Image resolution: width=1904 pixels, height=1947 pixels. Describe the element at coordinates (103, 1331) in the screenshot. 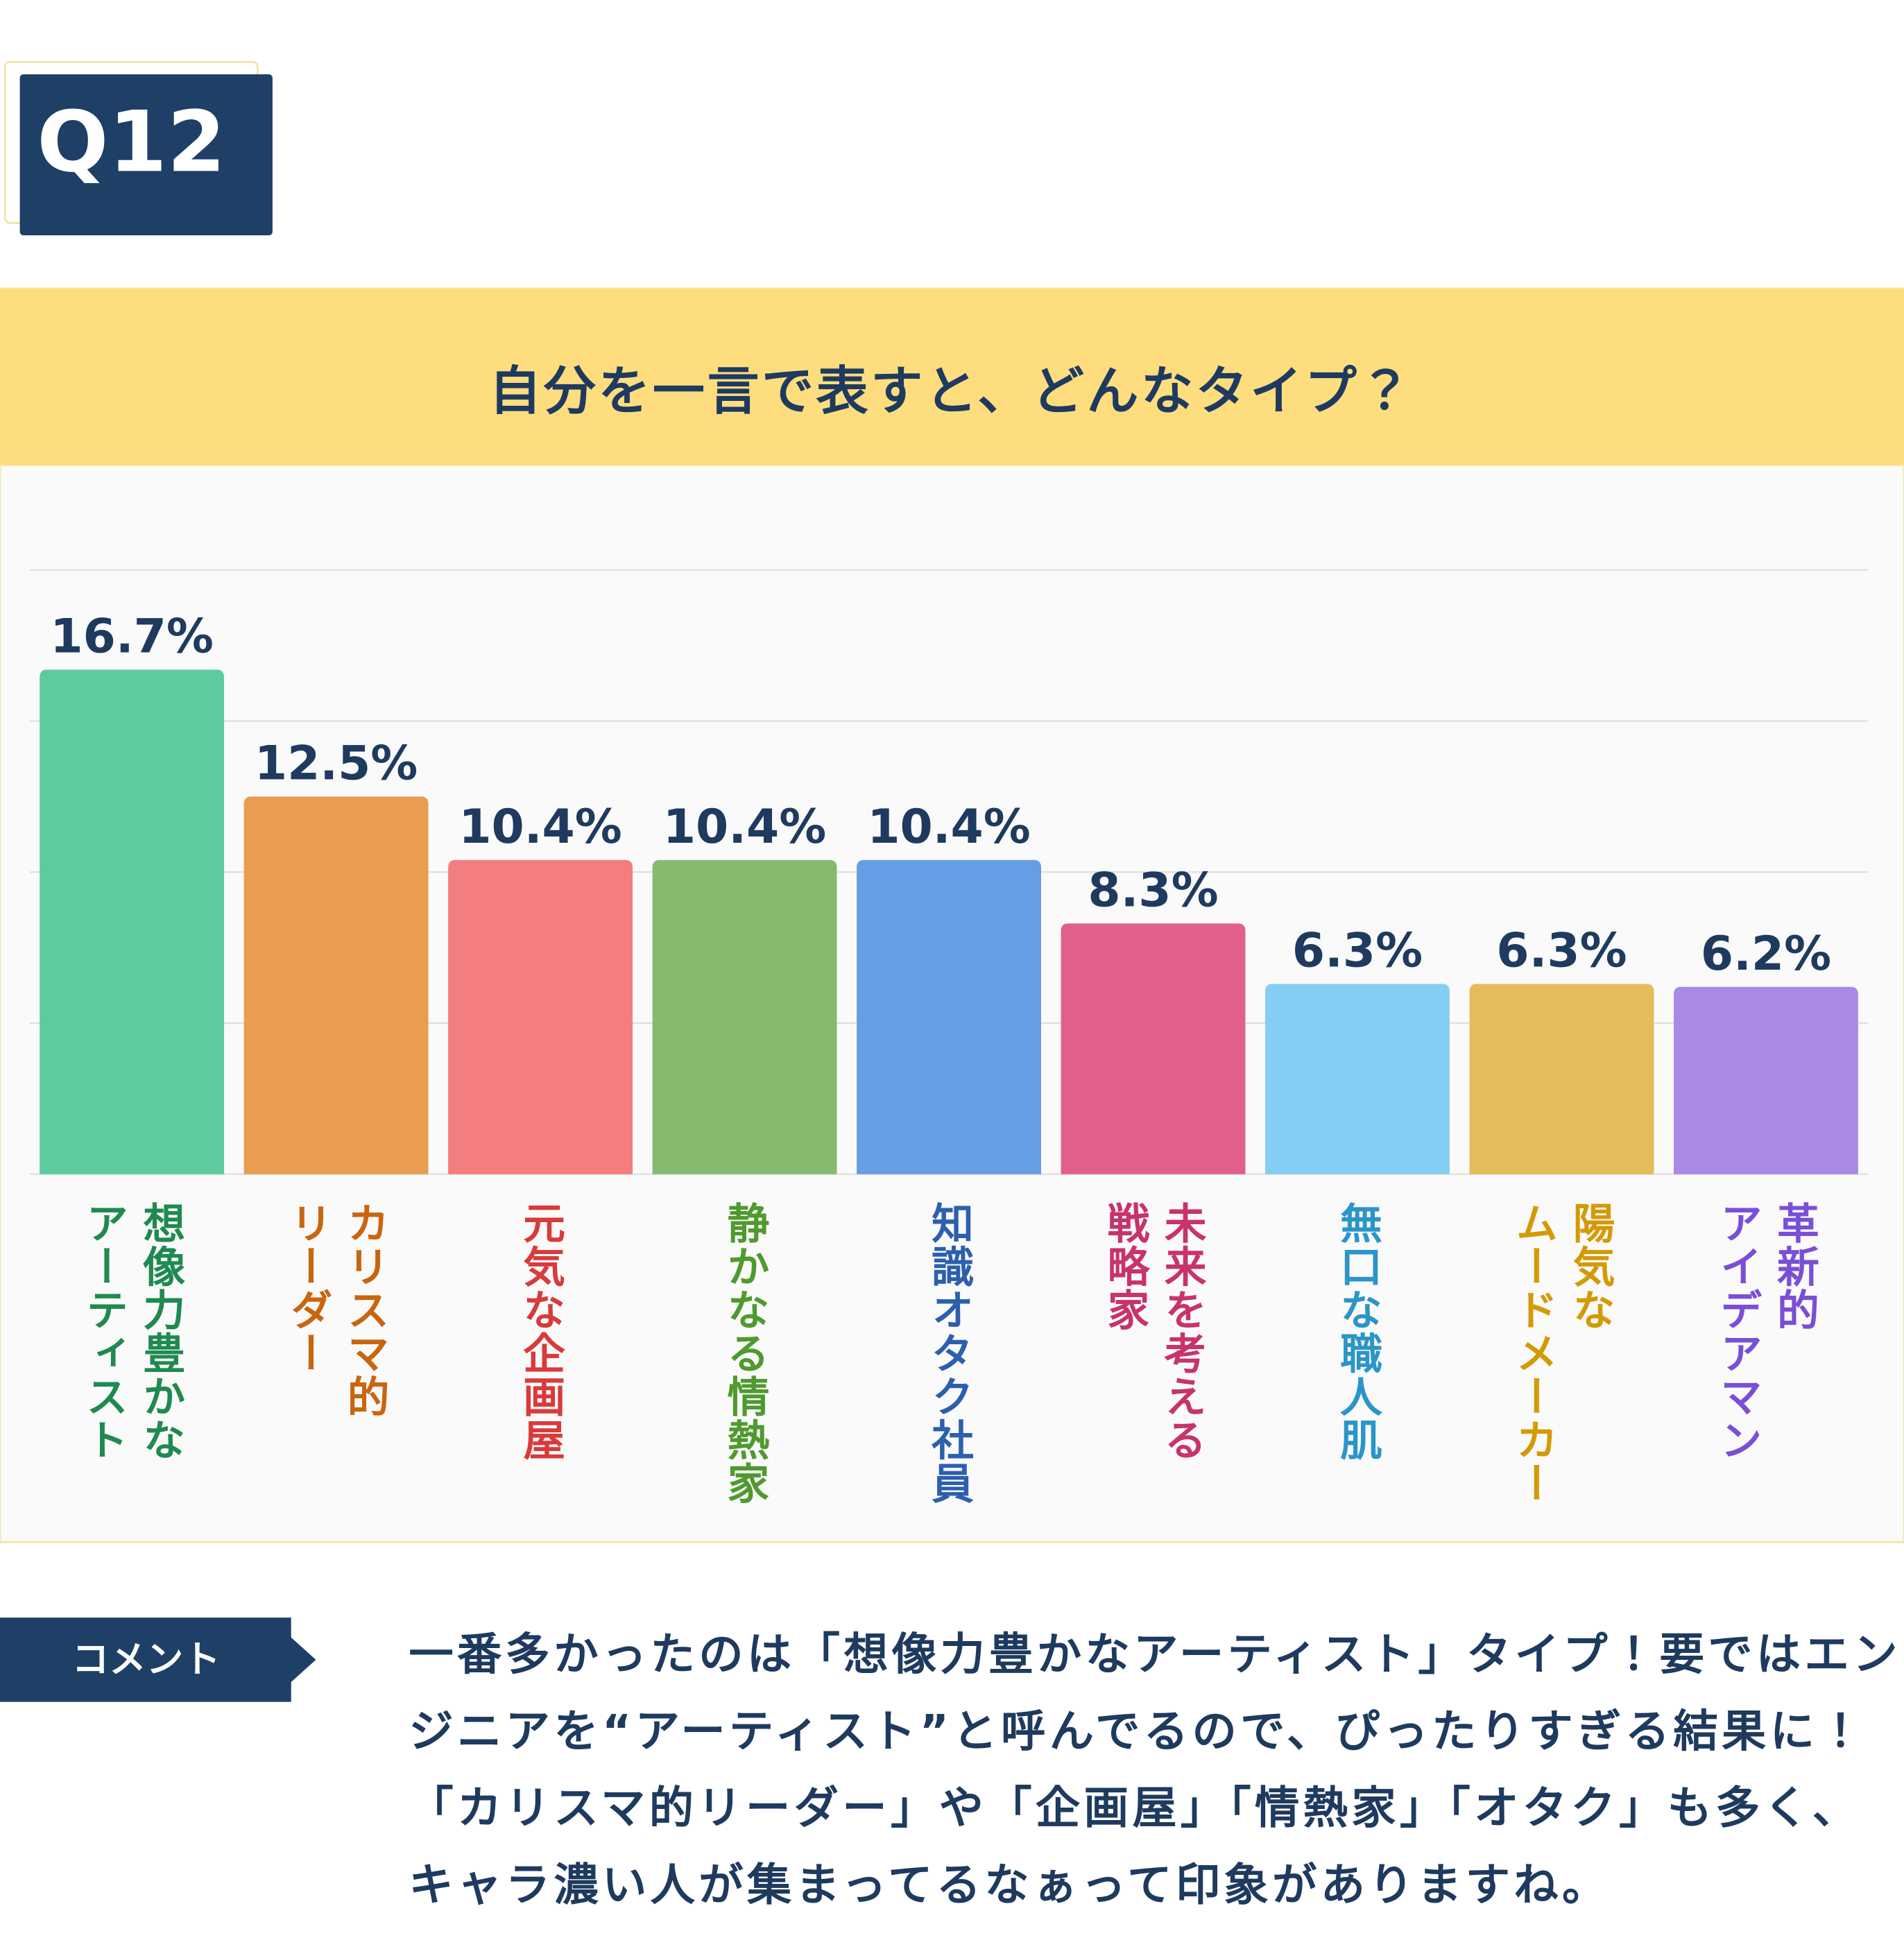

I see `x-tick-label: アーティスト` at that location.